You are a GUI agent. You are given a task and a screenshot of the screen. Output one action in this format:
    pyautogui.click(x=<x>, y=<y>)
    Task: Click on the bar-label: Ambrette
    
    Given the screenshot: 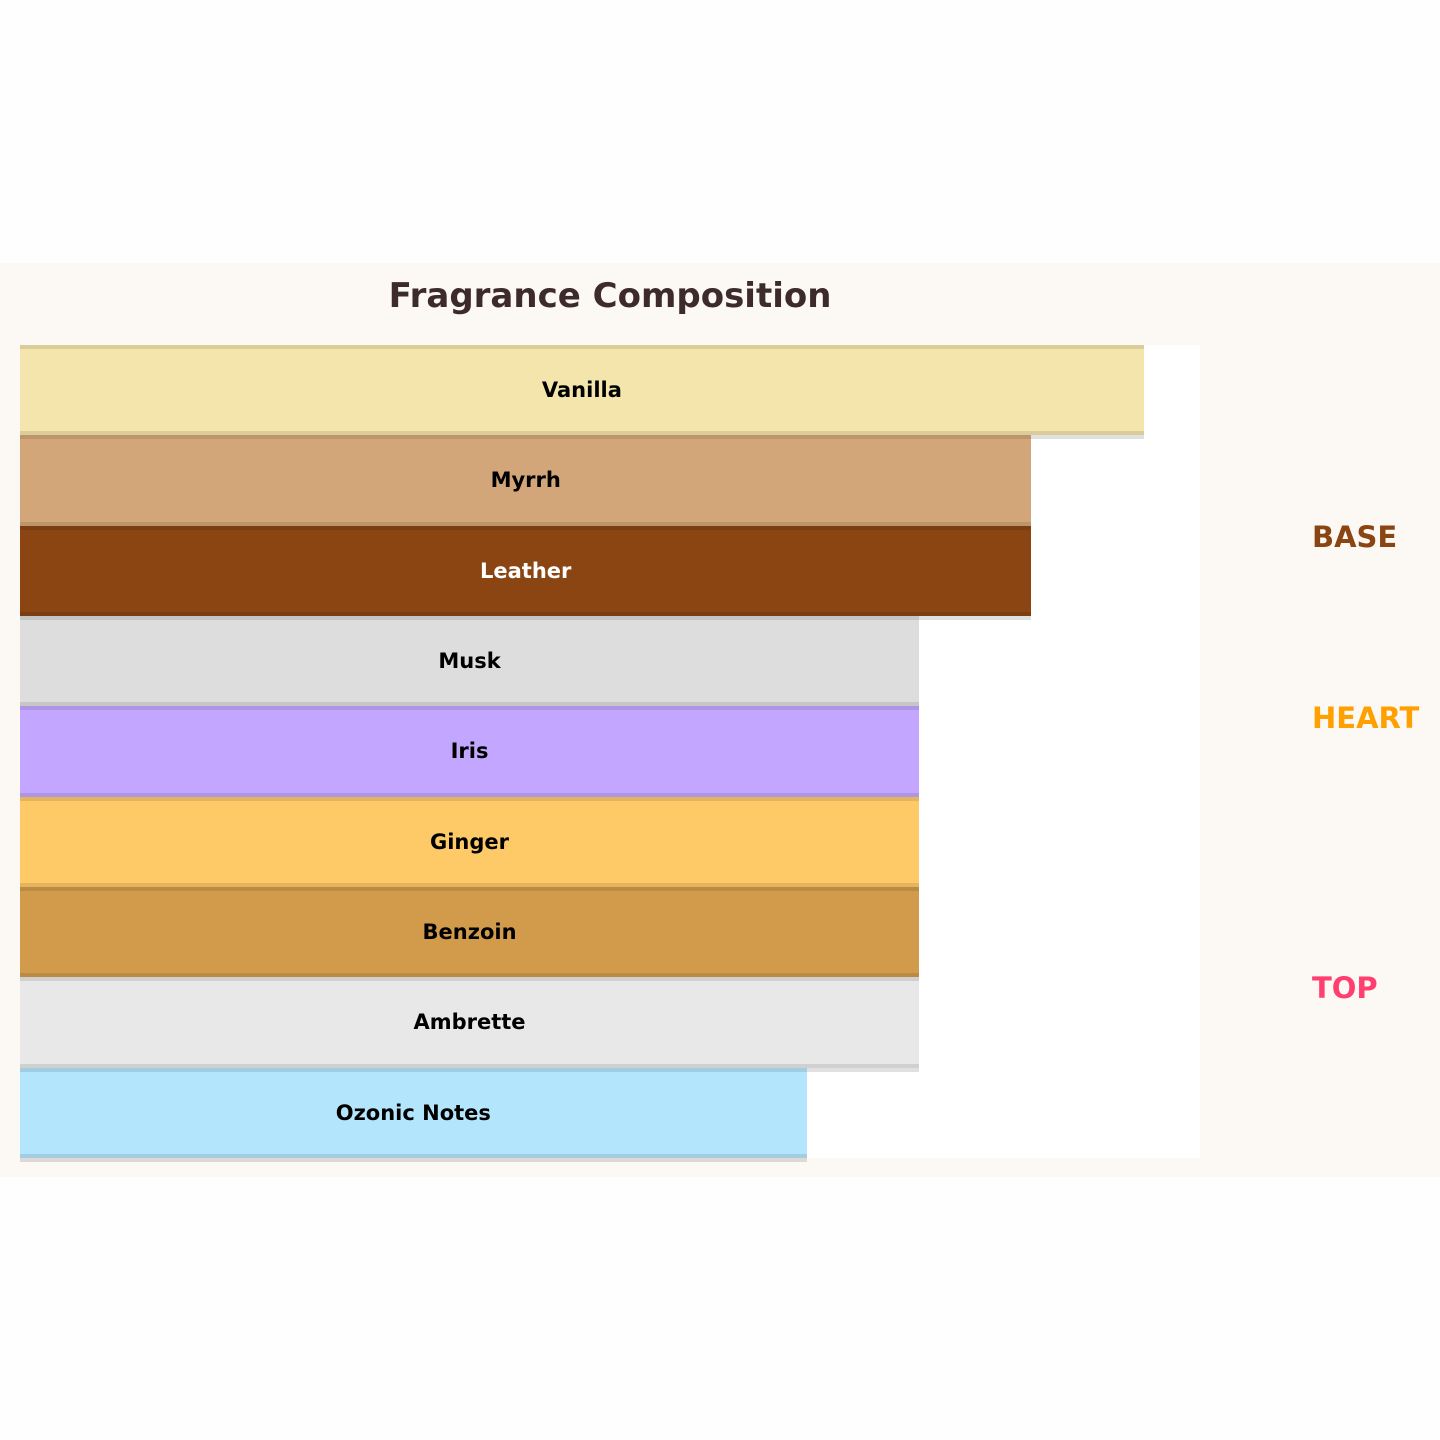 What is the action you would take?
    pyautogui.click(x=469, y=1022)
    